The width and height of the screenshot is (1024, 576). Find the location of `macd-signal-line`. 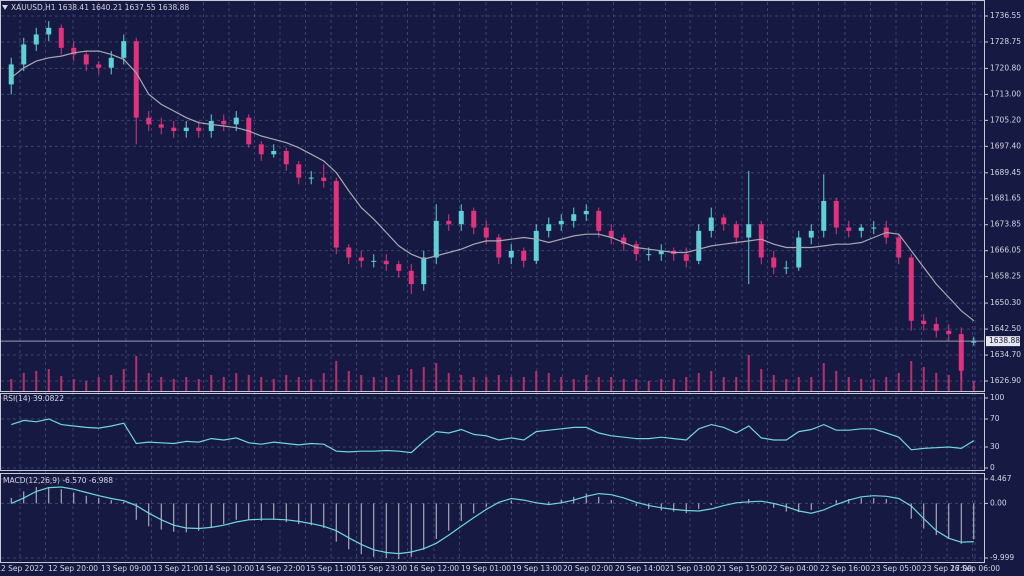

macd-signal-line is located at coordinates (492, 520).